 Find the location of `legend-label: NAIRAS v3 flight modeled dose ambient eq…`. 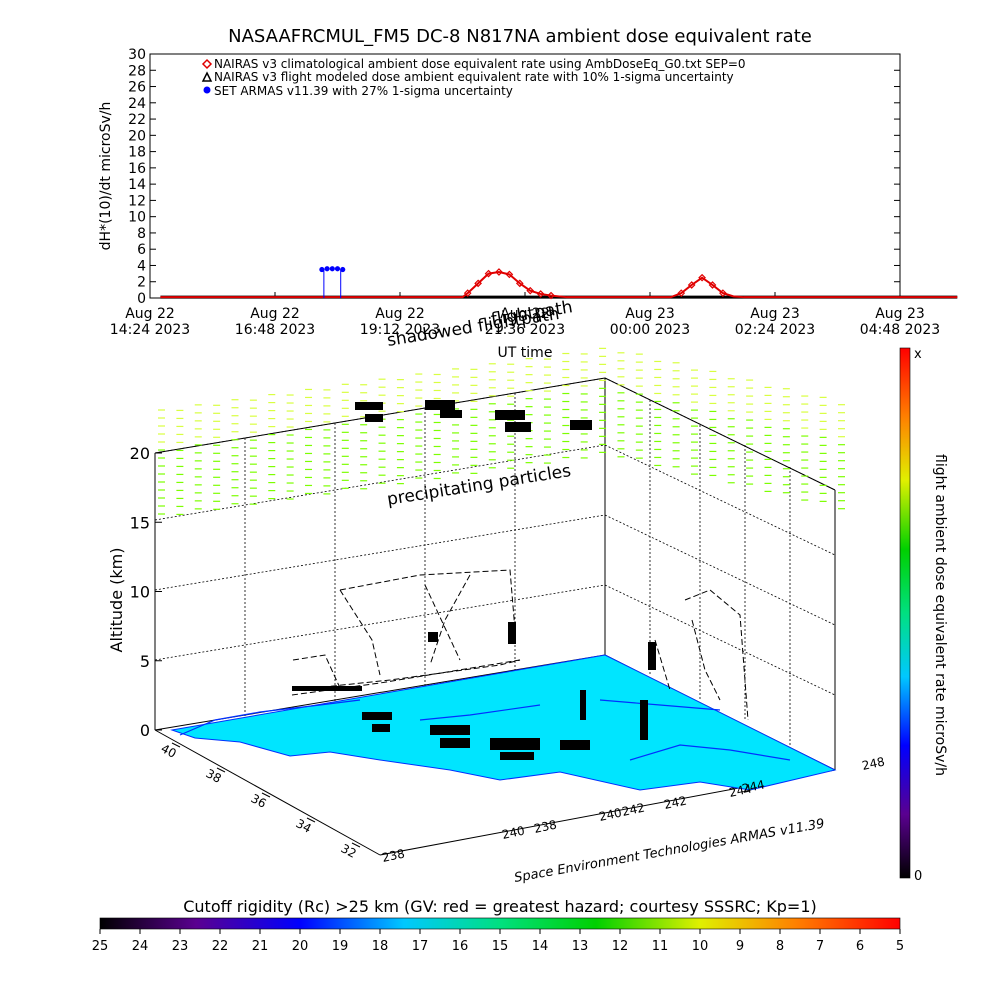

legend-label: NAIRAS v3 flight modeled dose ambient eq… is located at coordinates (474, 77).